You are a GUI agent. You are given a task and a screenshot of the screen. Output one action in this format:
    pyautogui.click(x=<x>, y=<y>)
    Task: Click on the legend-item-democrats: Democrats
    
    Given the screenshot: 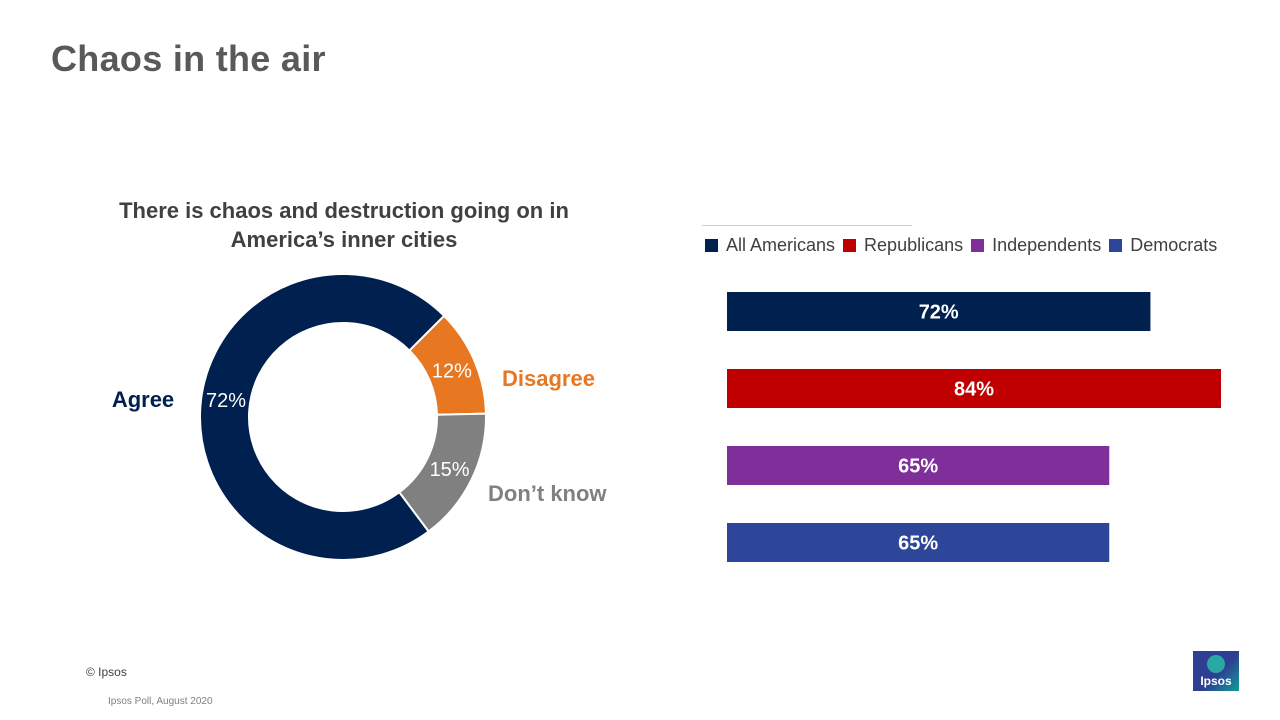 What is the action you would take?
    pyautogui.click(x=1163, y=245)
    